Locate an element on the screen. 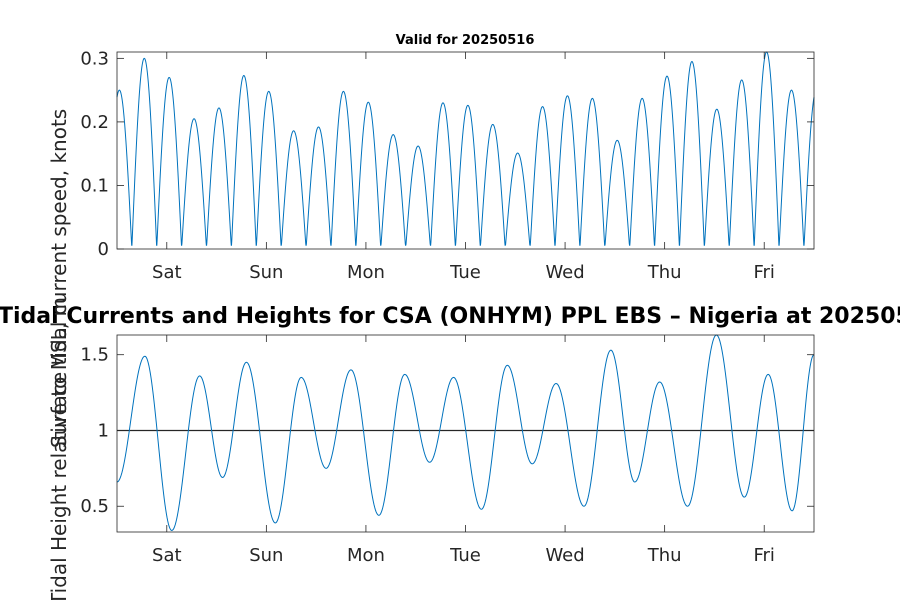  y-tick-label: 0 is located at coordinates (103, 249).